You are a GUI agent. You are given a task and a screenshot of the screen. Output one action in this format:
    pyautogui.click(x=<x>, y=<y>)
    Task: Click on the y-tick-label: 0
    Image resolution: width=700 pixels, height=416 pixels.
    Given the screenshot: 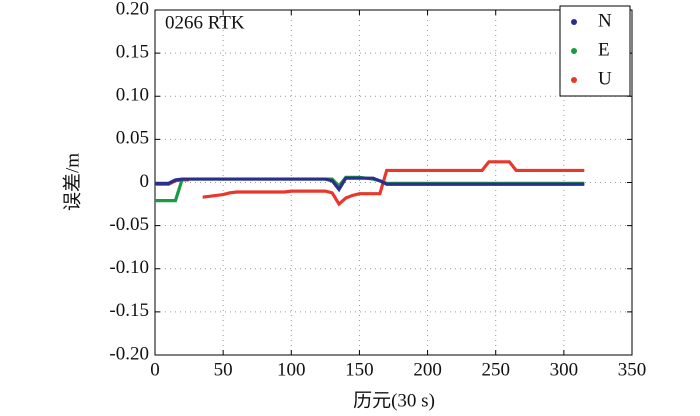 What is the action you would take?
    pyautogui.click(x=145, y=181)
    